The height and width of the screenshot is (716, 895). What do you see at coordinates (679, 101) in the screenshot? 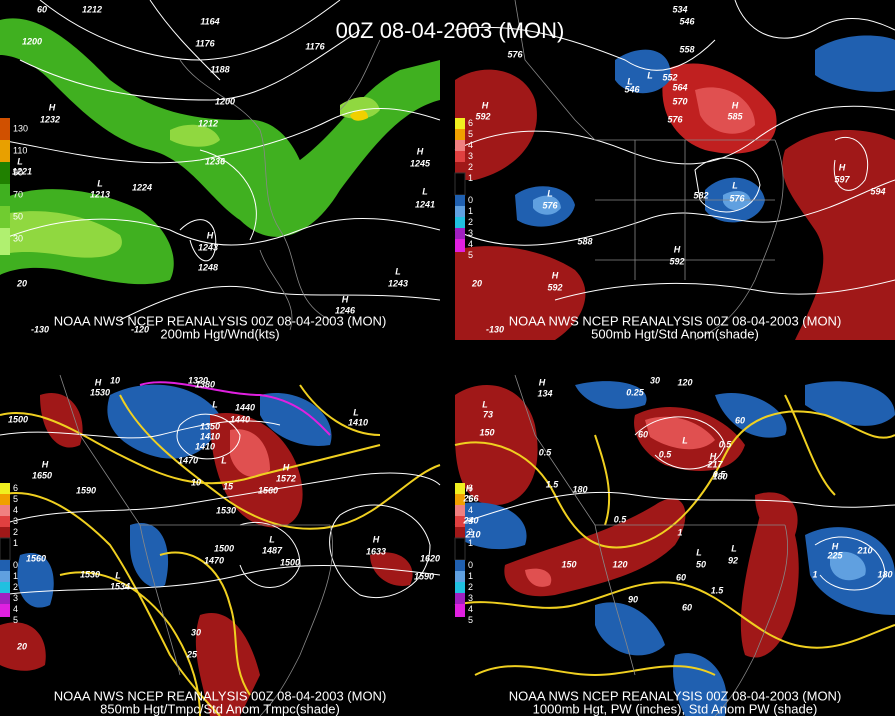
I see `contour-label: 570` at bounding box center [679, 101].